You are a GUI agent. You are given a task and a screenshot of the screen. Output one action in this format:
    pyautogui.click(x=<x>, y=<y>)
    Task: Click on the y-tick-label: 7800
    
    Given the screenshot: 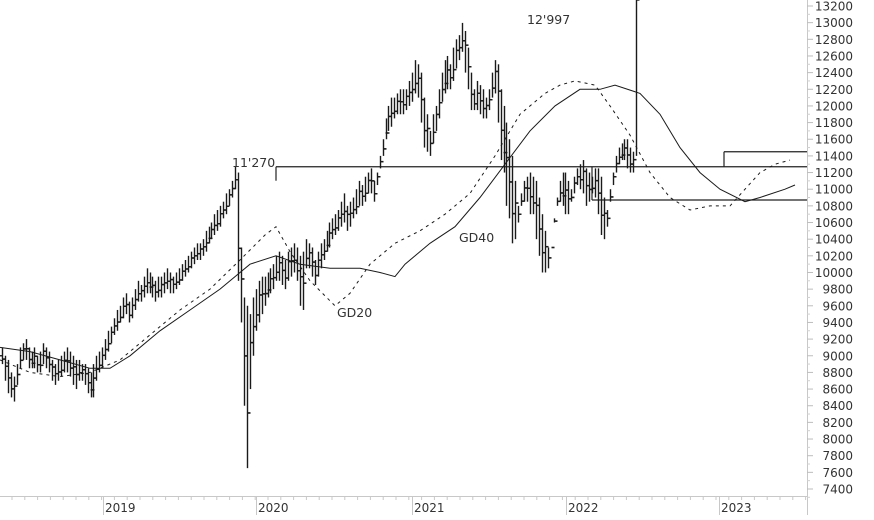 What is the action you would take?
    pyautogui.click(x=837, y=456)
    